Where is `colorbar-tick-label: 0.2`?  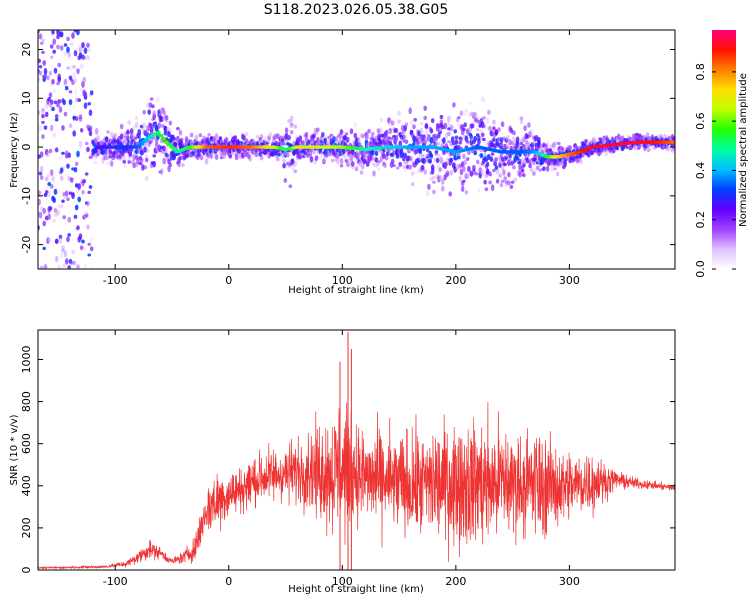 colorbar-tick-label: 0.2 is located at coordinates (700, 220).